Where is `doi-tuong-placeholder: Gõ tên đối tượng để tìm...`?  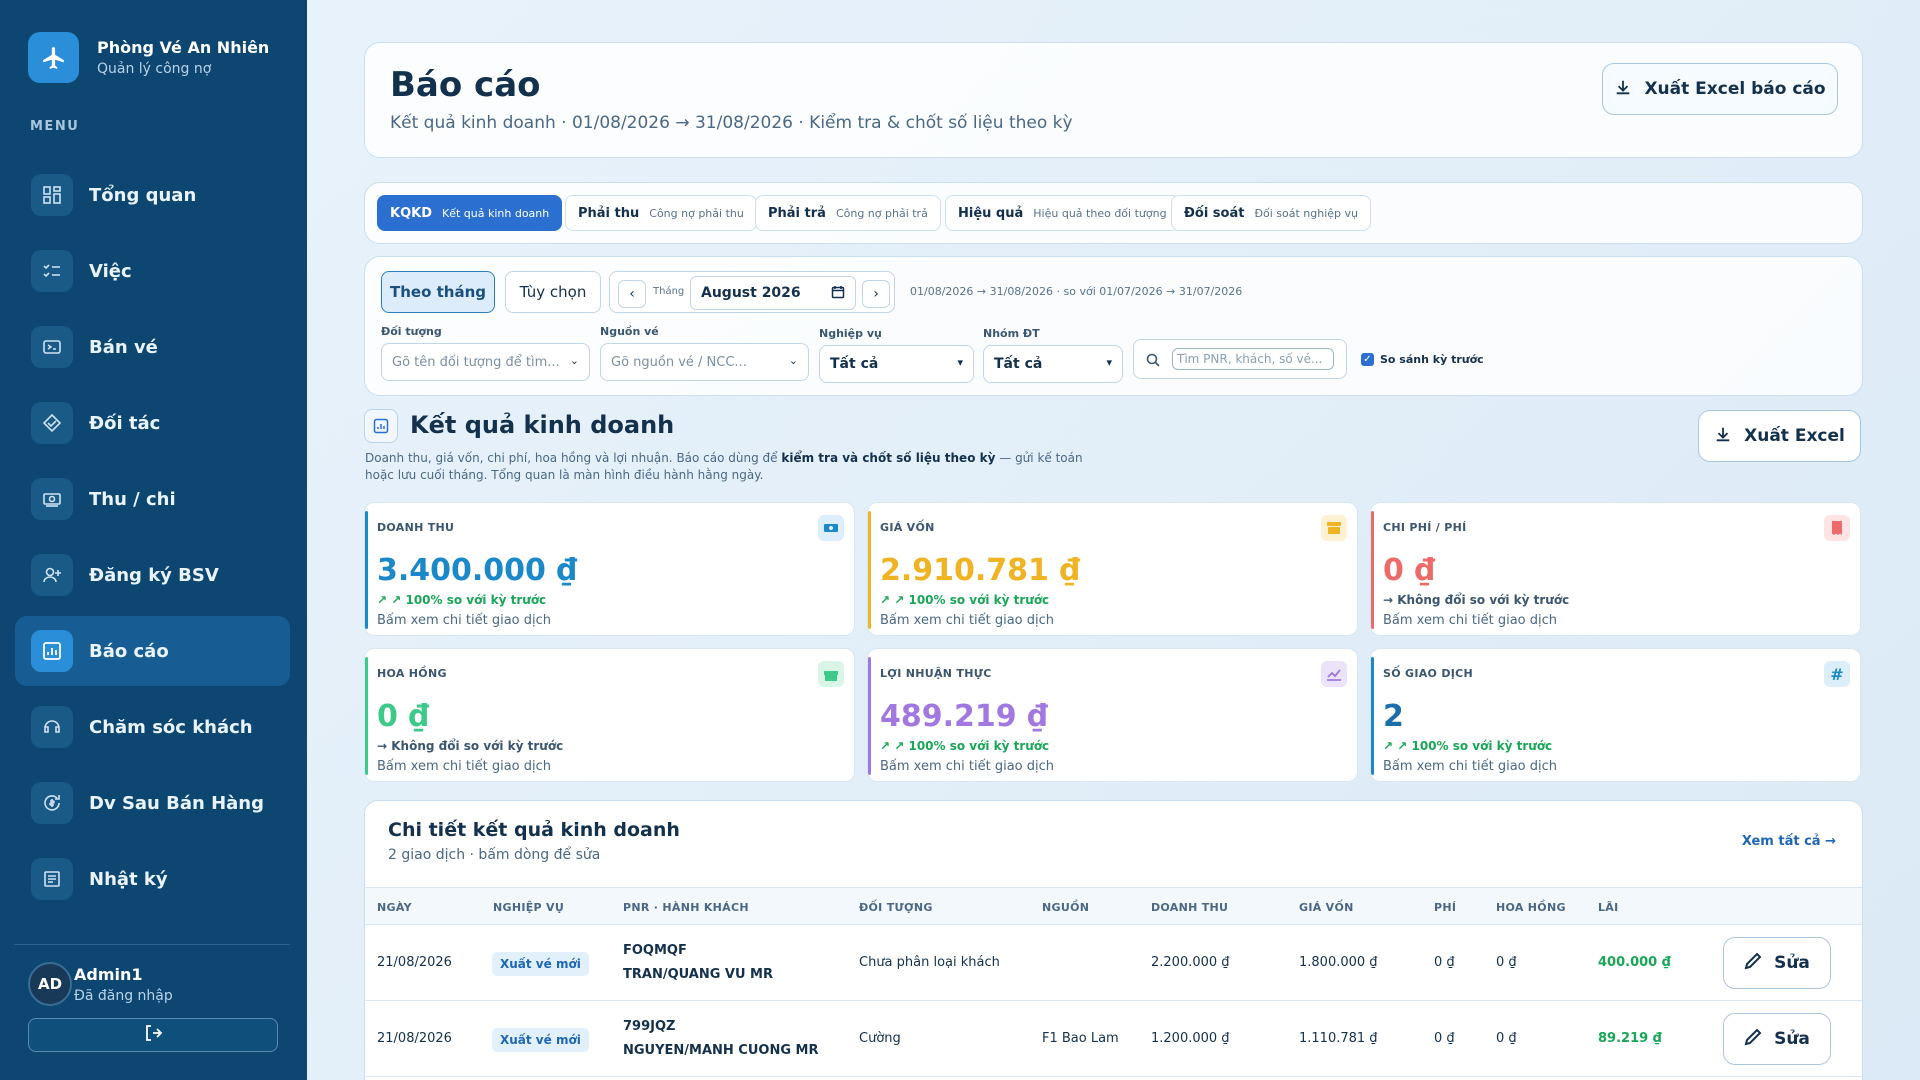
doi-tuong-placeholder: Gõ tên đối tượng để tìm... is located at coordinates (476, 362).